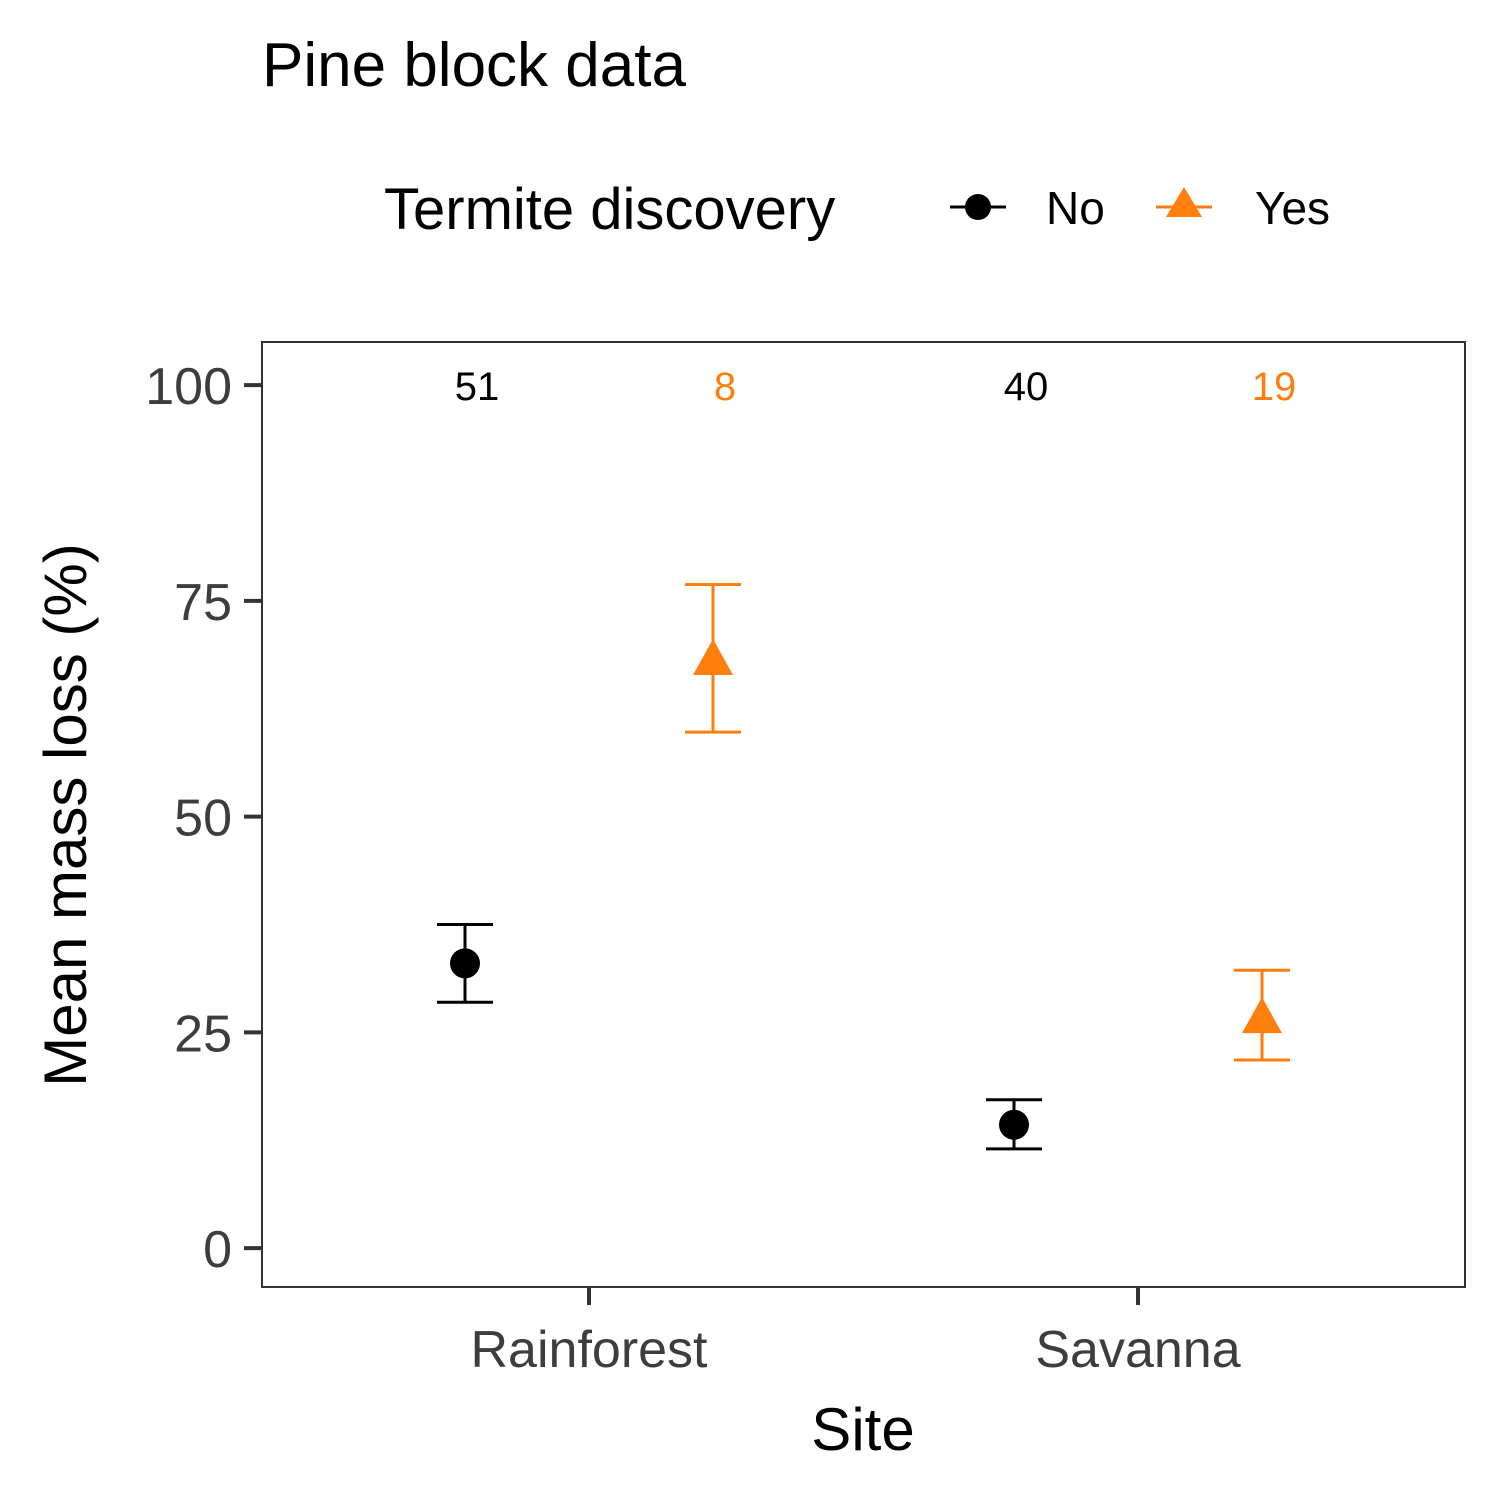 The width and height of the screenshot is (1500, 1500). I want to click on n-label-no-rainforest: 51, so click(477, 387).